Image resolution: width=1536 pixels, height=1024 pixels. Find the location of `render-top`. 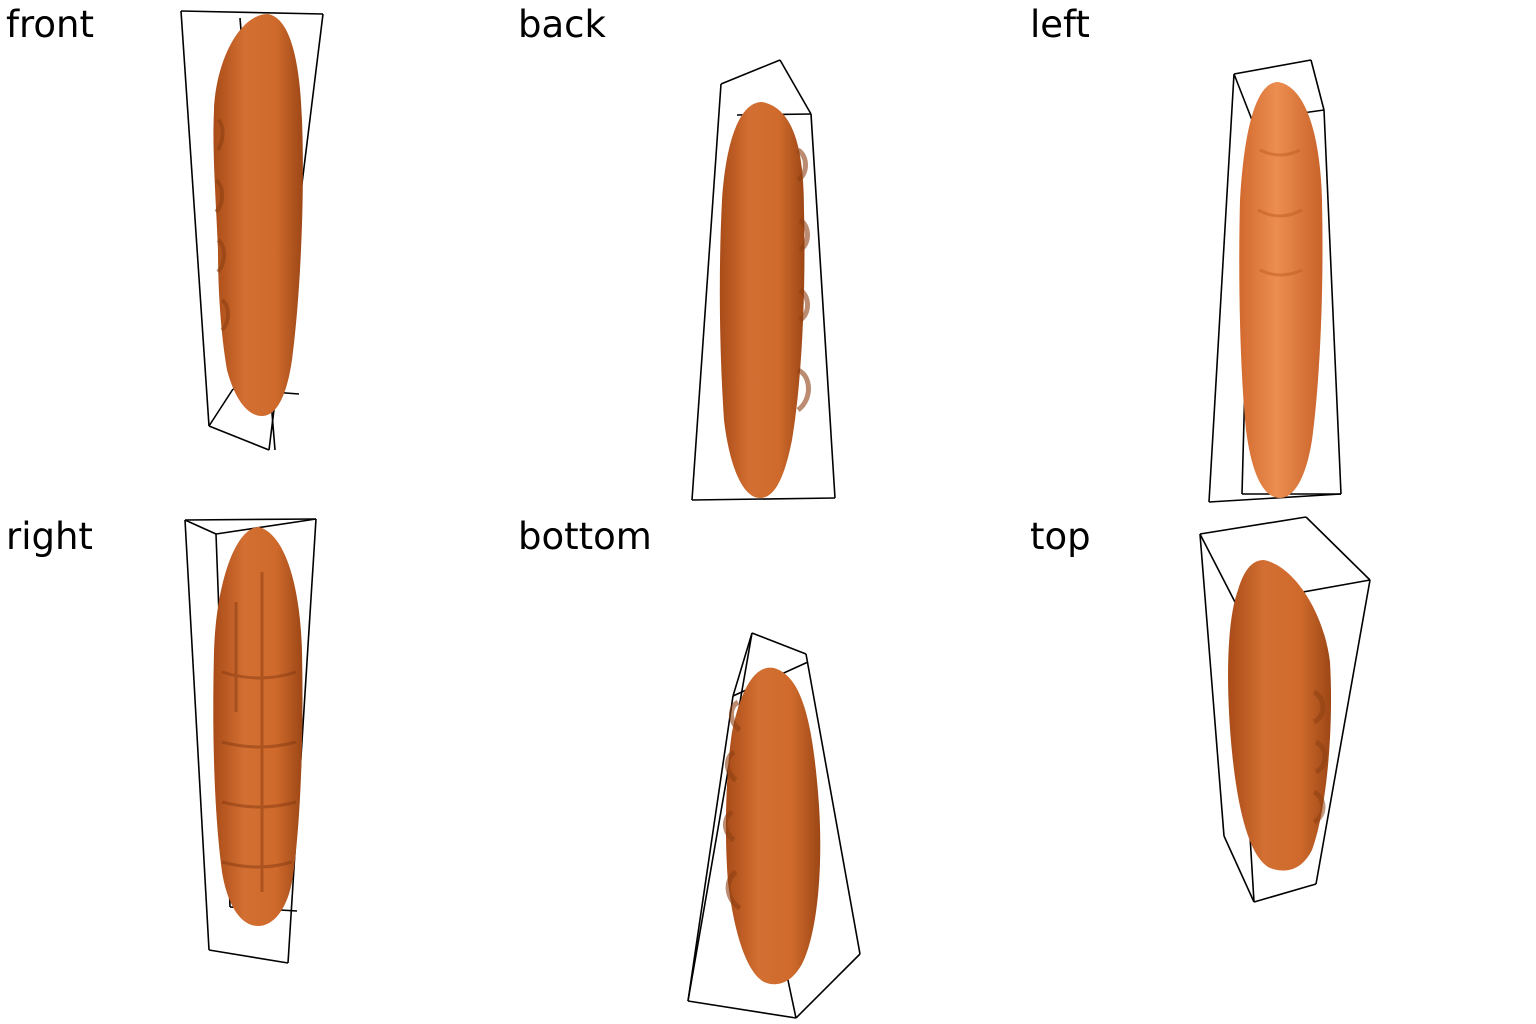

render-top is located at coordinates (1285, 709).